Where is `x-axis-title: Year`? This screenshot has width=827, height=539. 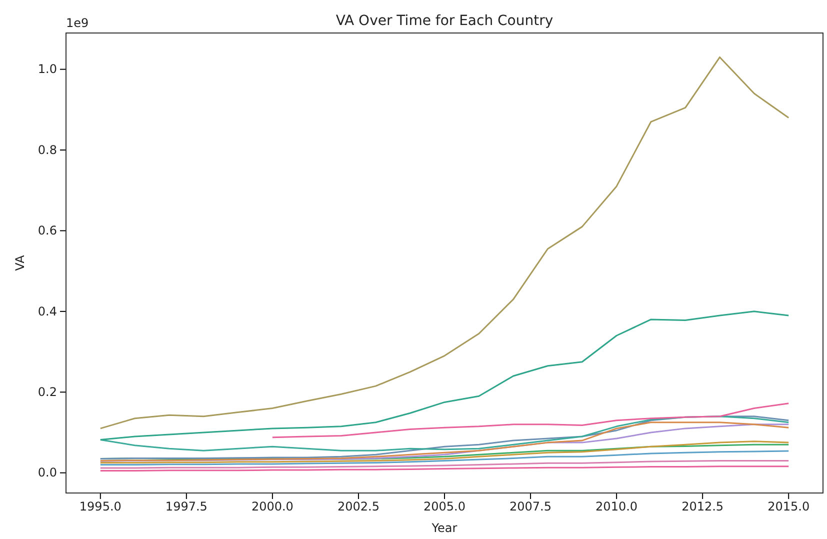
x-axis-title: Year is located at coordinates (444, 528).